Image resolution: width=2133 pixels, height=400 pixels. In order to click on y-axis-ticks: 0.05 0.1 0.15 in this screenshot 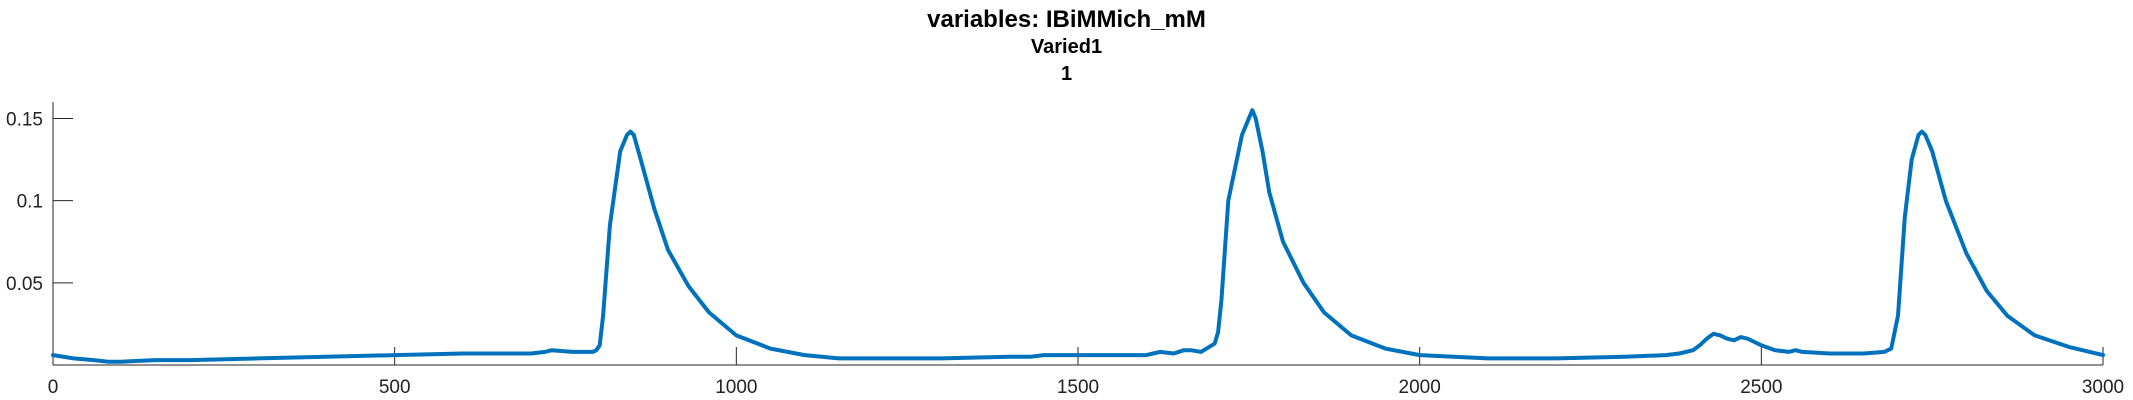, I will do `click(39, 202)`.